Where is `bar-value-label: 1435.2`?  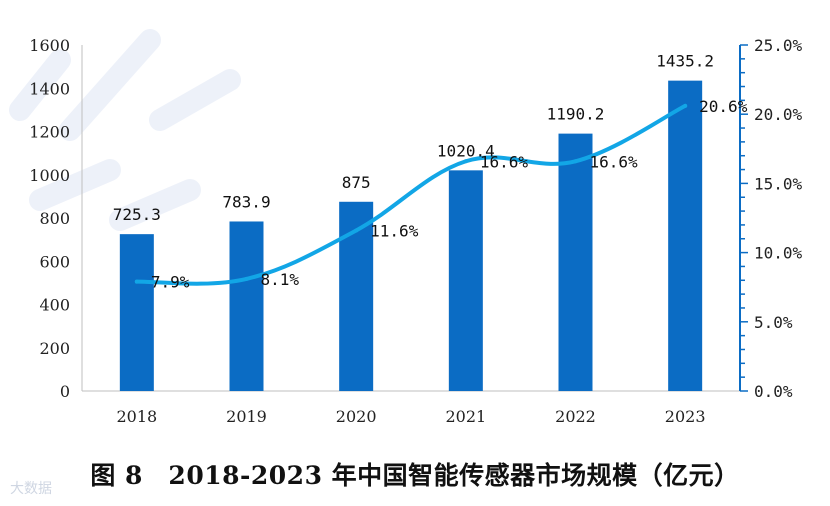 bar-value-label: 1435.2 is located at coordinates (685, 61).